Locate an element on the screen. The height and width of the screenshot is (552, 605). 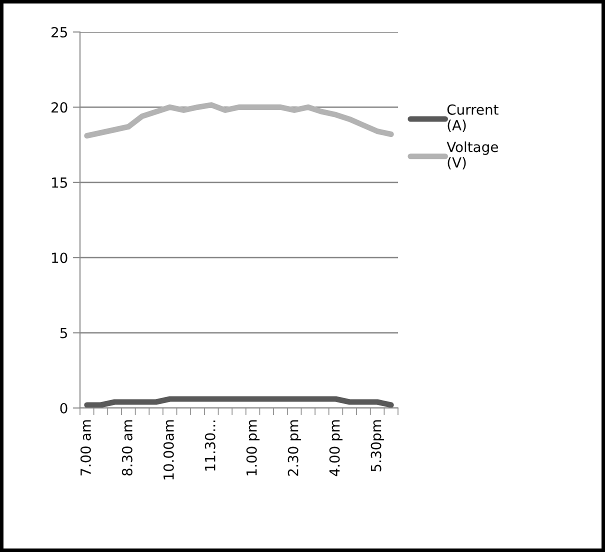
y-tick-label: 0 is located at coordinates (64, 408).